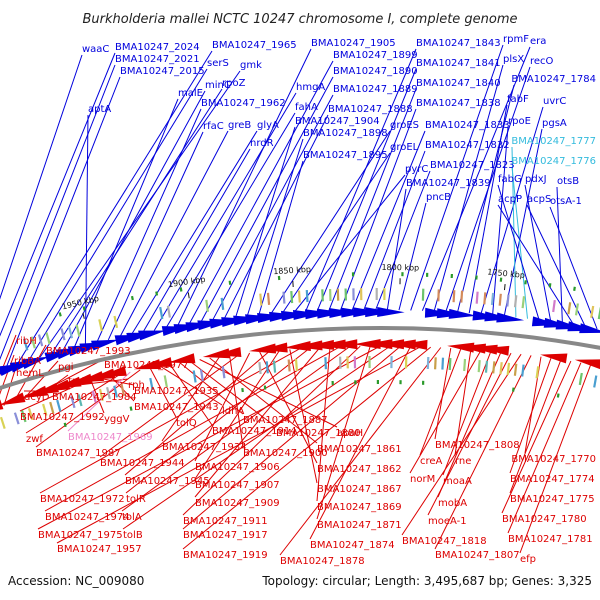 The width and height of the screenshot is (600, 600). I want to click on forward-gene-label: waaC, so click(95, 49).